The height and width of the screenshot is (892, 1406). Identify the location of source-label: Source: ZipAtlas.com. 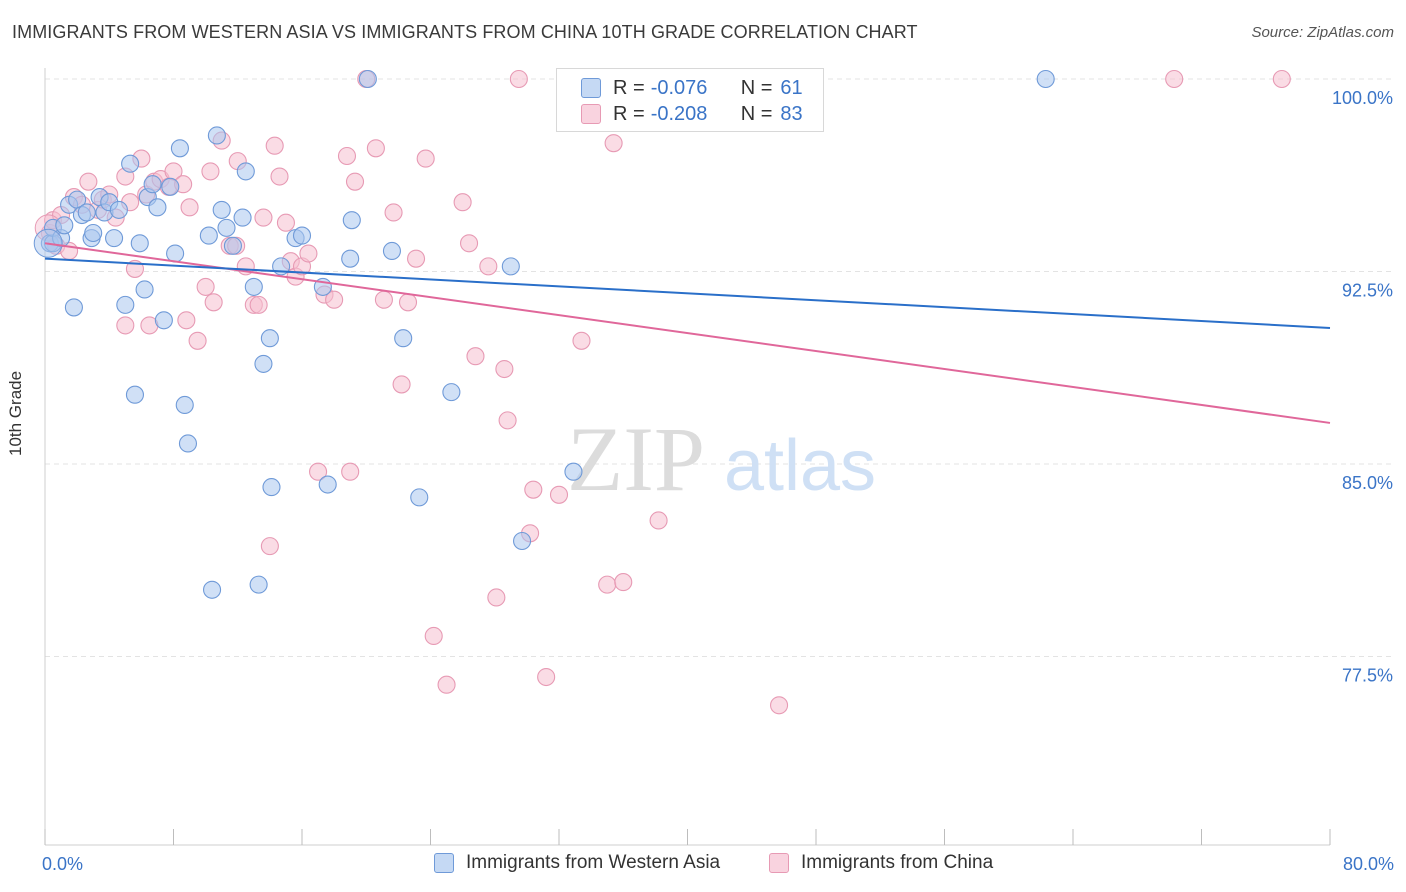
(1322, 32).